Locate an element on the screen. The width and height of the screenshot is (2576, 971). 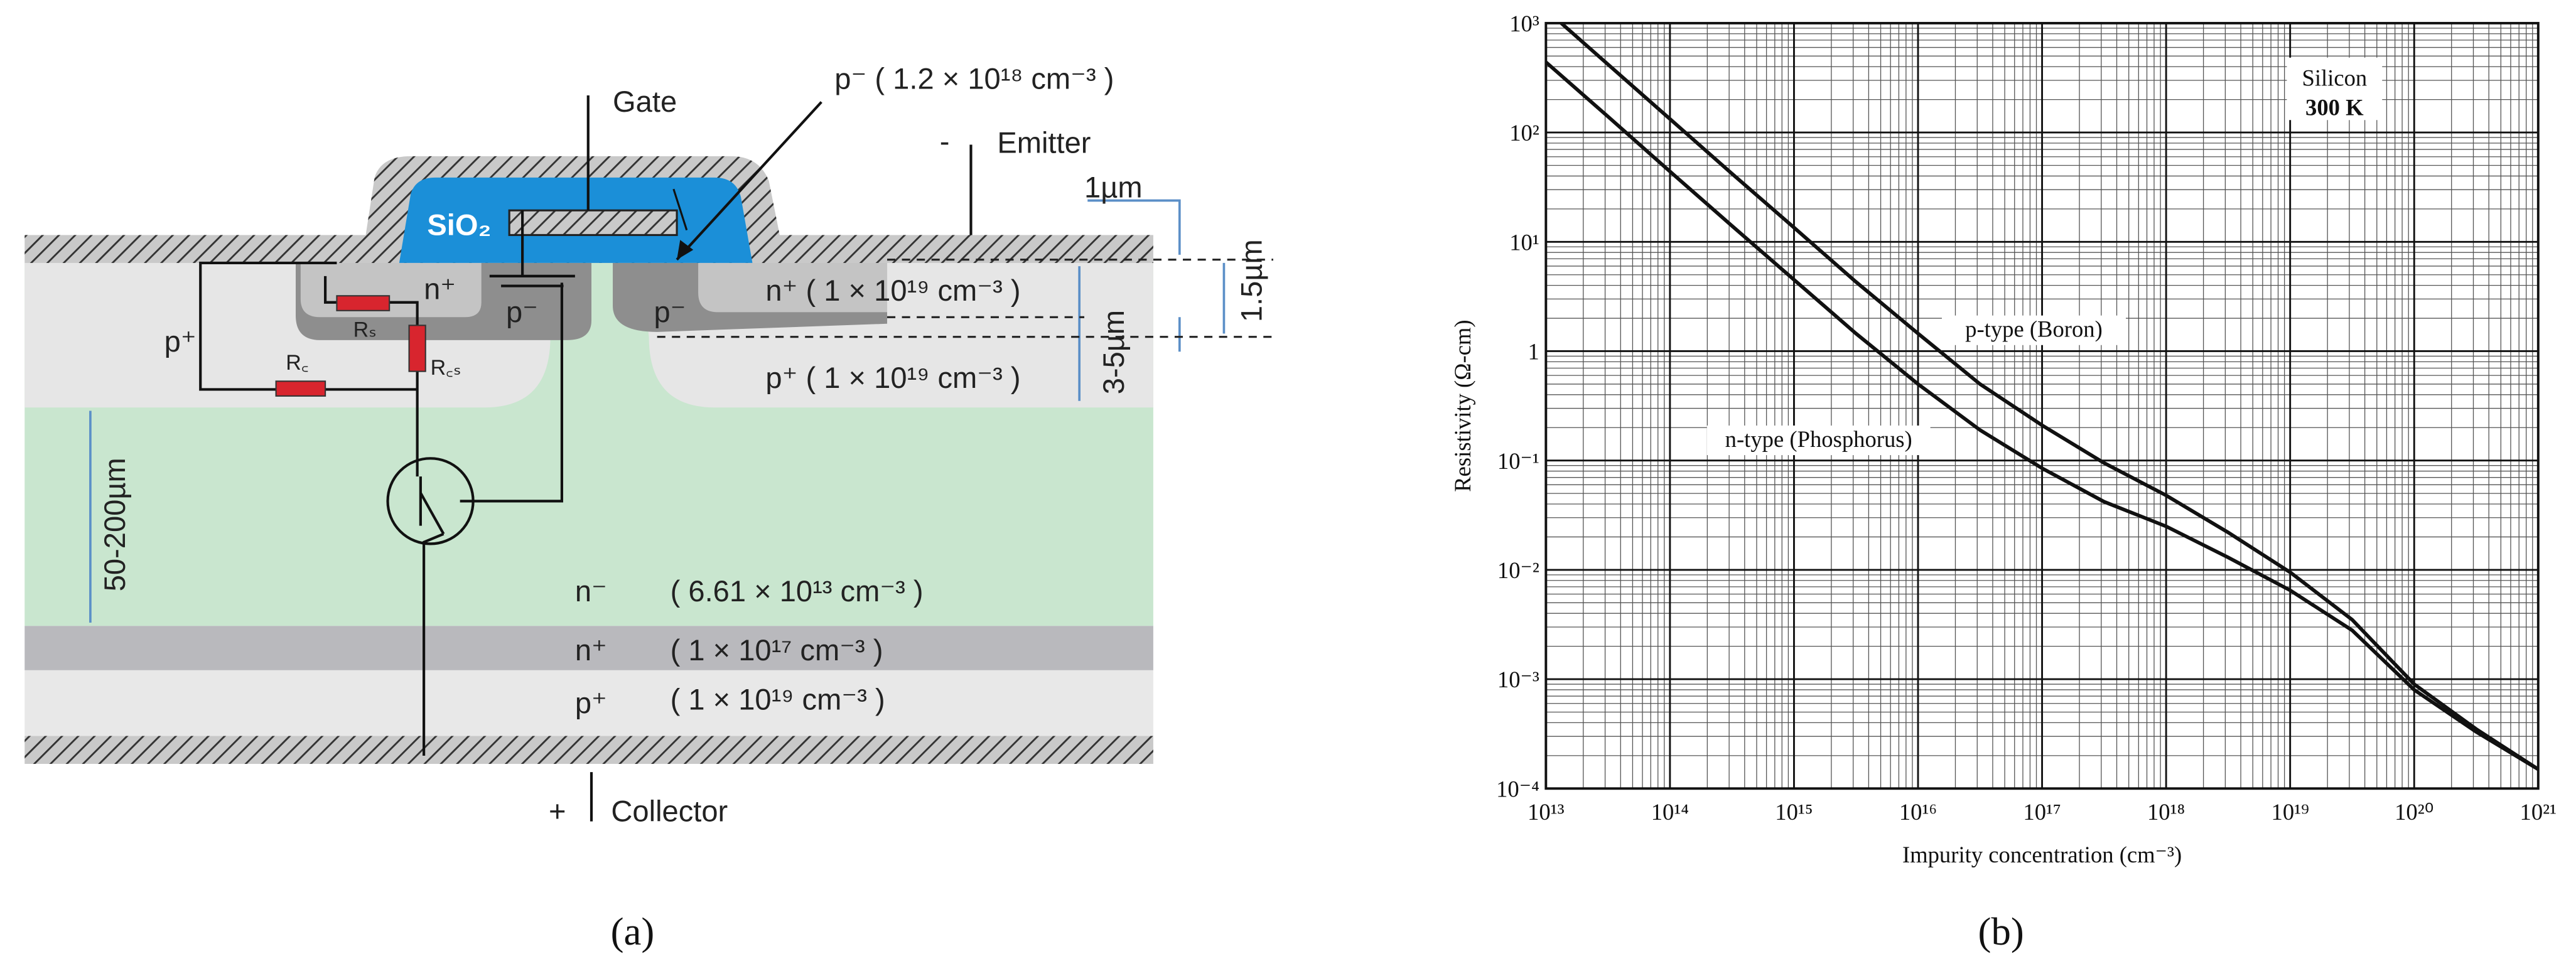
label: ( 1 × 10¹⁷ cm⁻³ ) is located at coordinates (777, 650).